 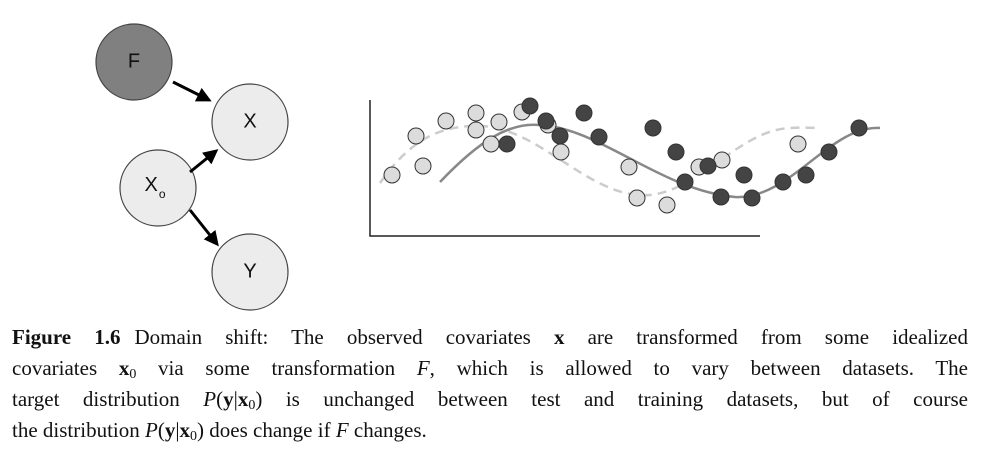 What do you see at coordinates (766, 337) in the screenshot?
I see `caption-text: are transformed from some idealized` at bounding box center [766, 337].